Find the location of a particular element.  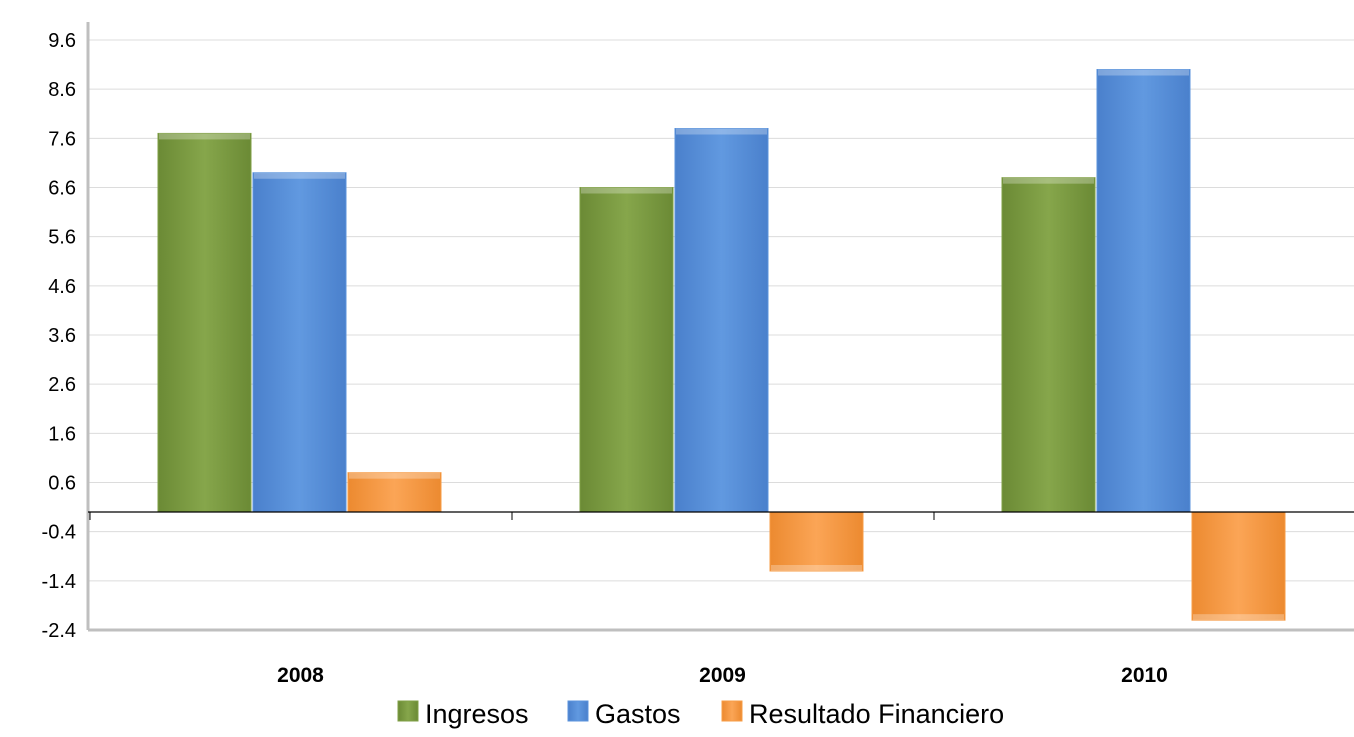

bar-gastos-2008 is located at coordinates (299, 342).